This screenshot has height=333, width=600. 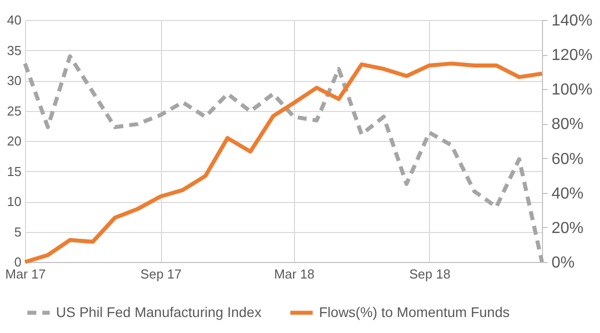 What do you see at coordinates (568, 193) in the screenshot?
I see `y2-tick-label: 40%` at bounding box center [568, 193].